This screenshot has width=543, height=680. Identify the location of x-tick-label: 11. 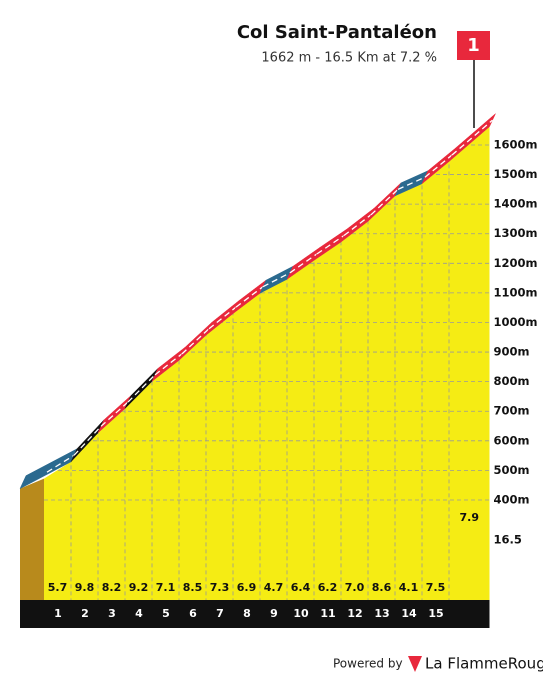
(327, 613).